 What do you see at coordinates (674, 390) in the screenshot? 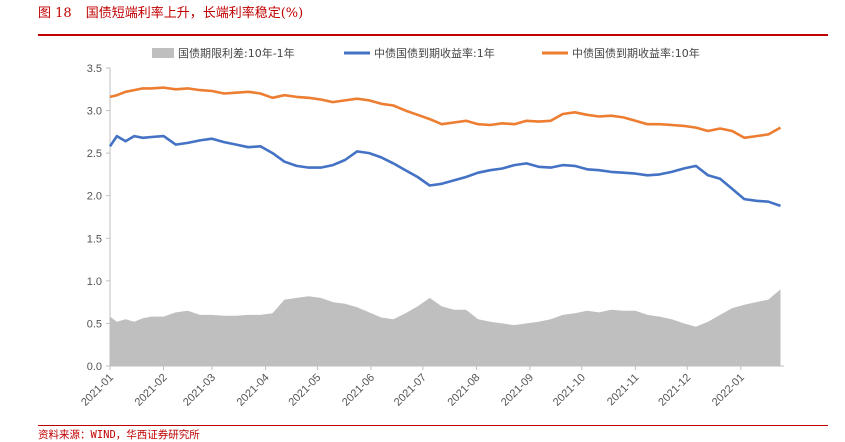
I see `x-tick-label: 2021-12` at bounding box center [674, 390].